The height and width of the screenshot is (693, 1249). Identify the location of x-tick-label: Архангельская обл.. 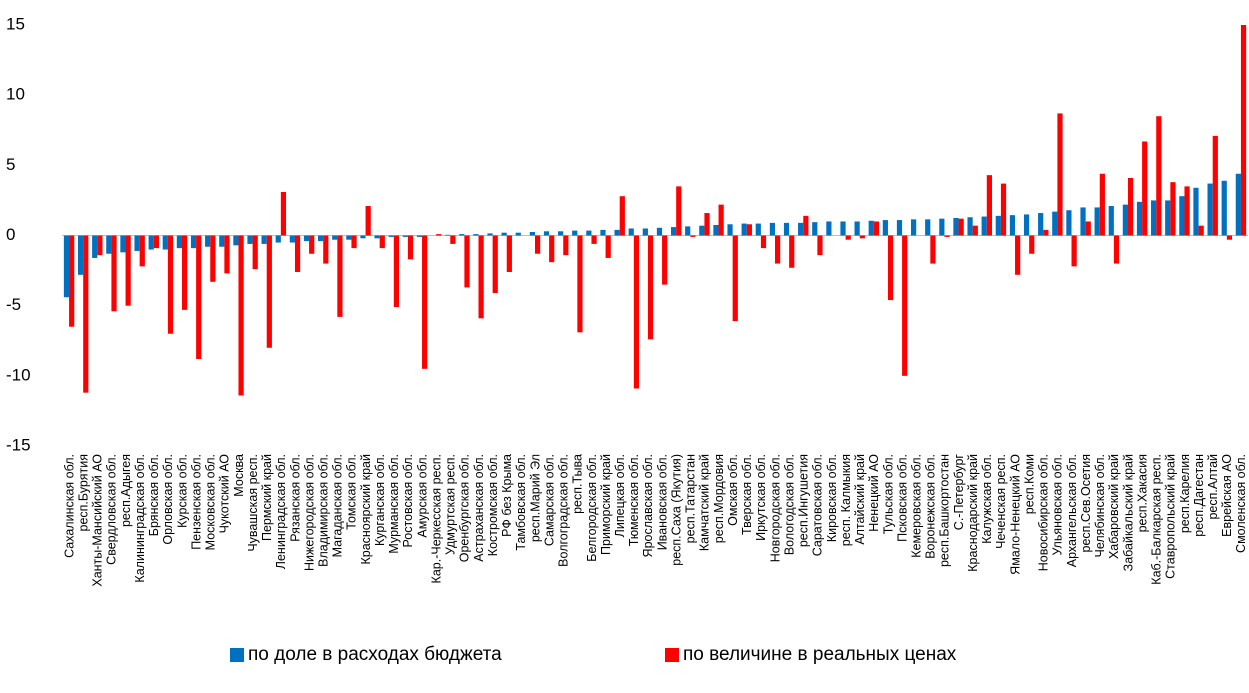
(1072, 510).